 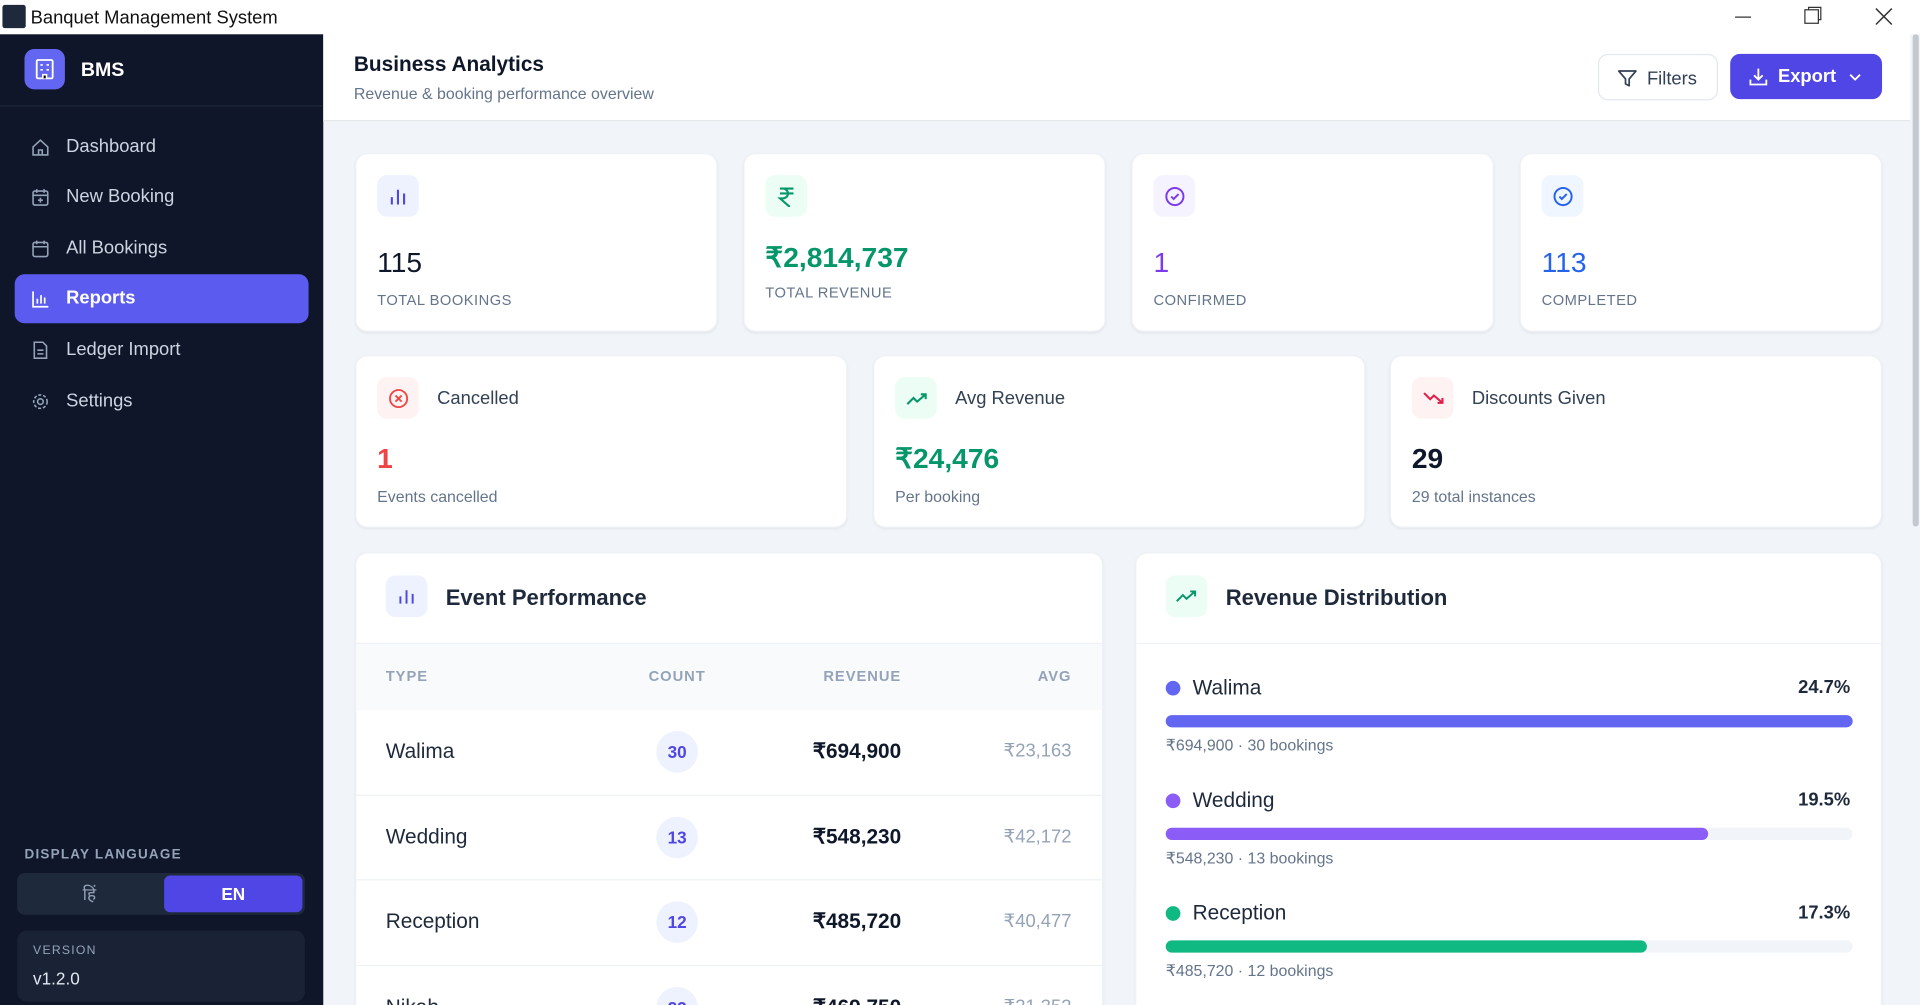 What do you see at coordinates (162, 401) in the screenshot?
I see `nav-item: Settings` at bounding box center [162, 401].